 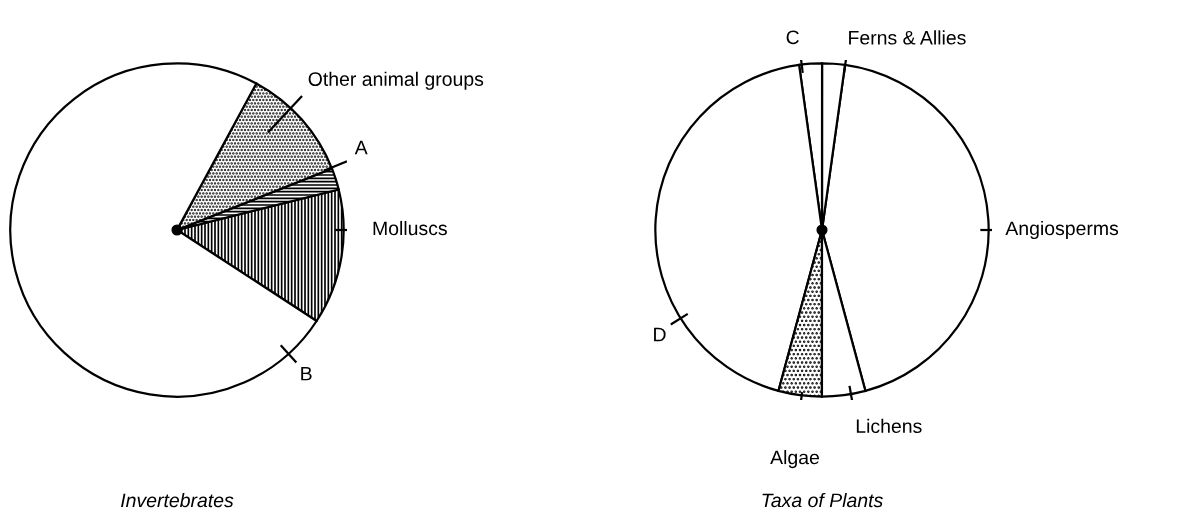 I want to click on slice-label: D, so click(x=660, y=334).